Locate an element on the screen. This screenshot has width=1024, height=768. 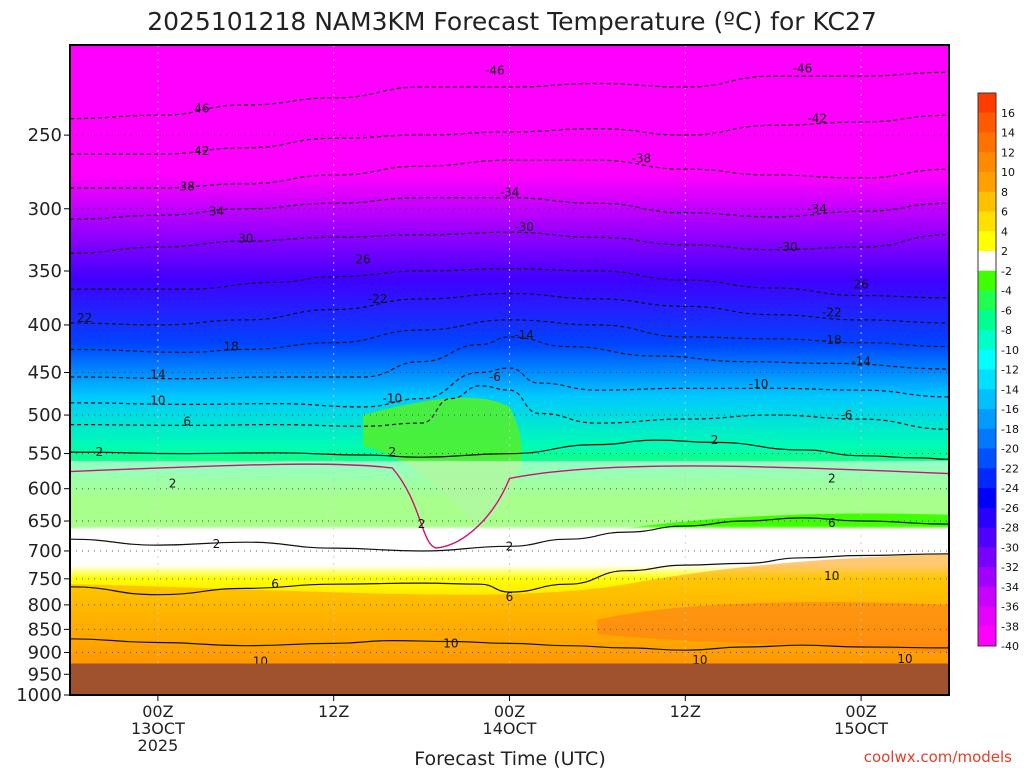
y-tick-label: 450 is located at coordinates (45, 373).